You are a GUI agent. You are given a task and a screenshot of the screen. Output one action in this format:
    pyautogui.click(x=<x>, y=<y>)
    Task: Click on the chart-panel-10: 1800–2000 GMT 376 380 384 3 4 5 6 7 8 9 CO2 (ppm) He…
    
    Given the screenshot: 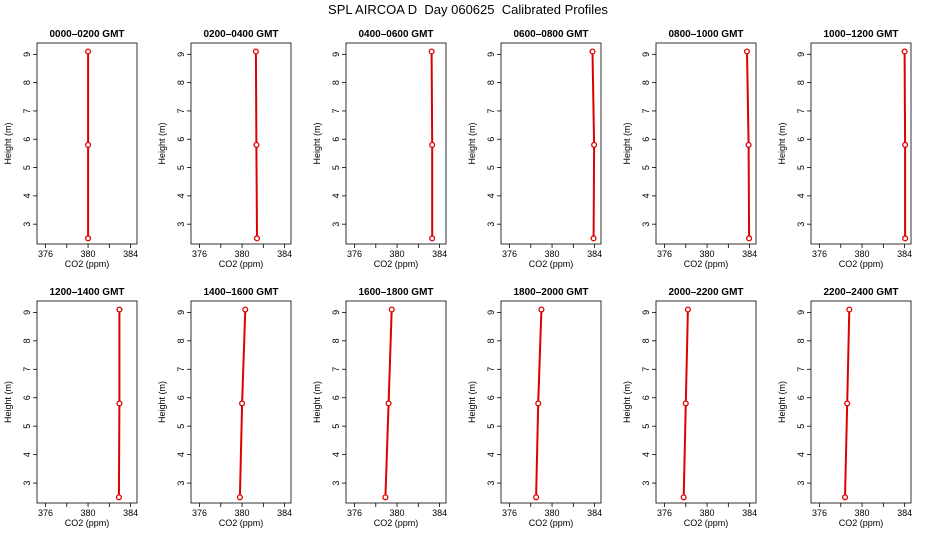 What is the action you would take?
    pyautogui.click(x=534, y=407)
    